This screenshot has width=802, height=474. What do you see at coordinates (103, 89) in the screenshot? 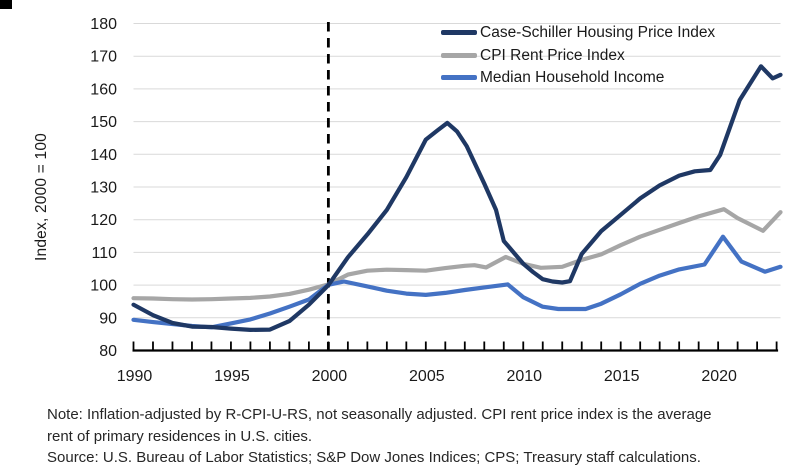
I see `y-tick-label: 160` at bounding box center [103, 89].